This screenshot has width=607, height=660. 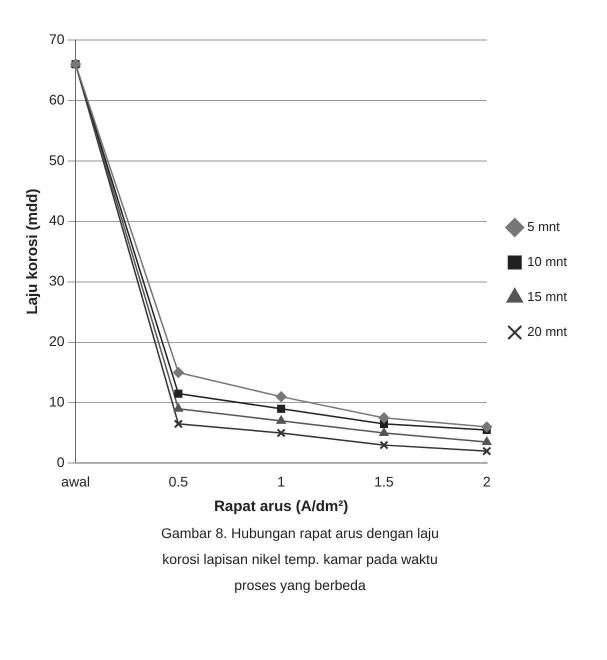 What do you see at coordinates (486, 481) in the screenshot?
I see `x-tick-label: 2` at bounding box center [486, 481].